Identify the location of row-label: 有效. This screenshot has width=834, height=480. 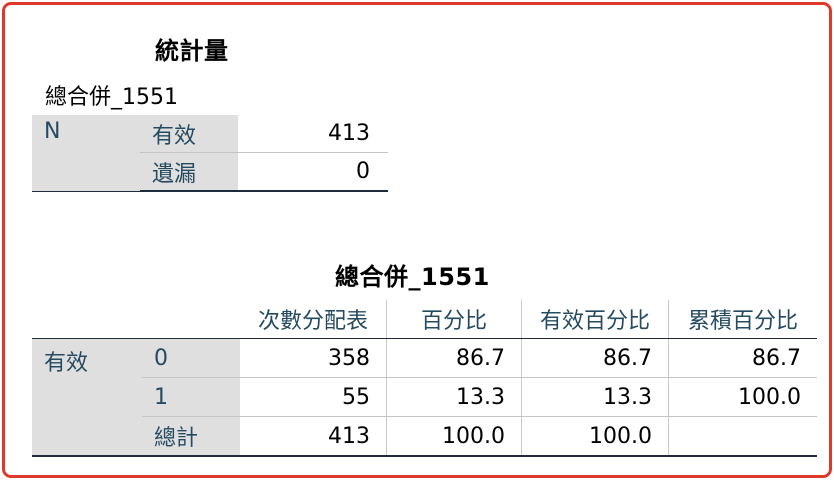
(189, 134).